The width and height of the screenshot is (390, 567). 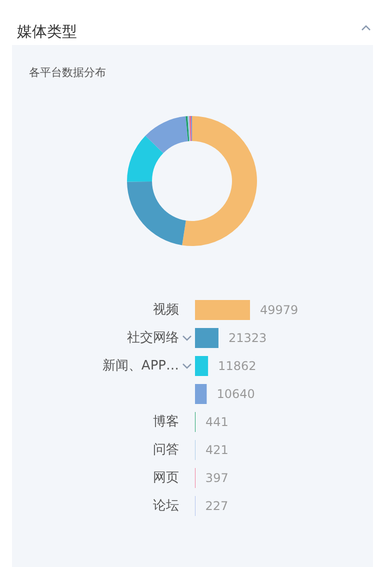 I want to click on data-label: 227, so click(x=216, y=506).